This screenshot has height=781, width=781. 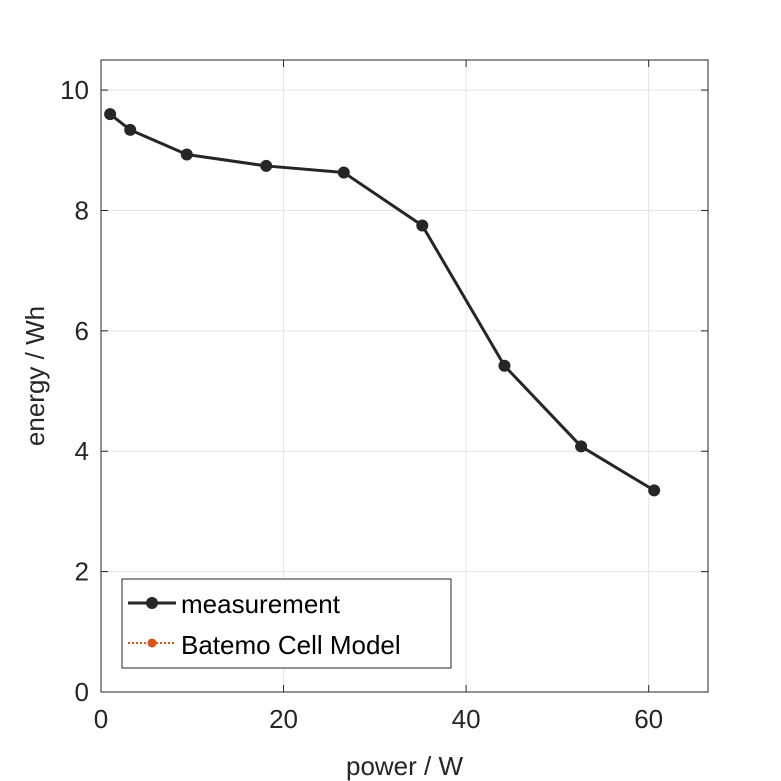 I want to click on legend-box, so click(x=286, y=623).